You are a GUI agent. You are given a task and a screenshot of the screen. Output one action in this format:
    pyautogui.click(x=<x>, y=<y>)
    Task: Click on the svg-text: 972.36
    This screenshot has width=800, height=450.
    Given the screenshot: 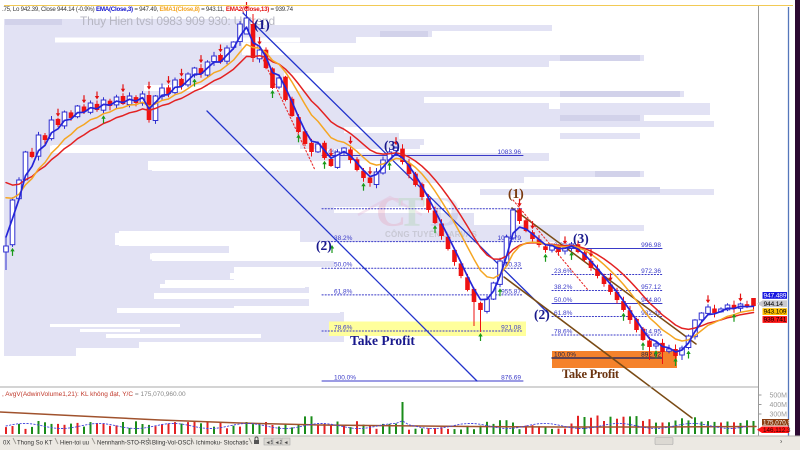 What is the action you would take?
    pyautogui.click(x=651, y=271)
    